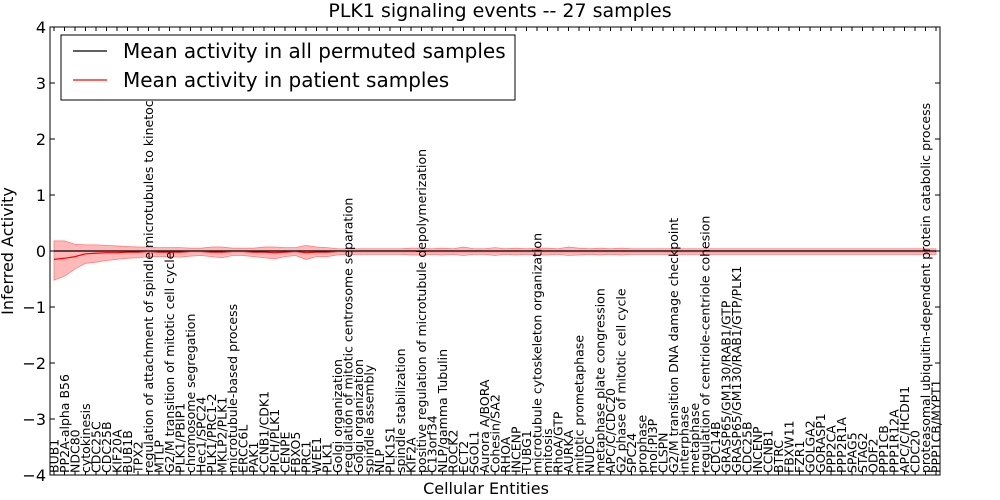  What do you see at coordinates (558, 442) in the screenshot?
I see `category-label: RhoA/GTP` at bounding box center [558, 442].